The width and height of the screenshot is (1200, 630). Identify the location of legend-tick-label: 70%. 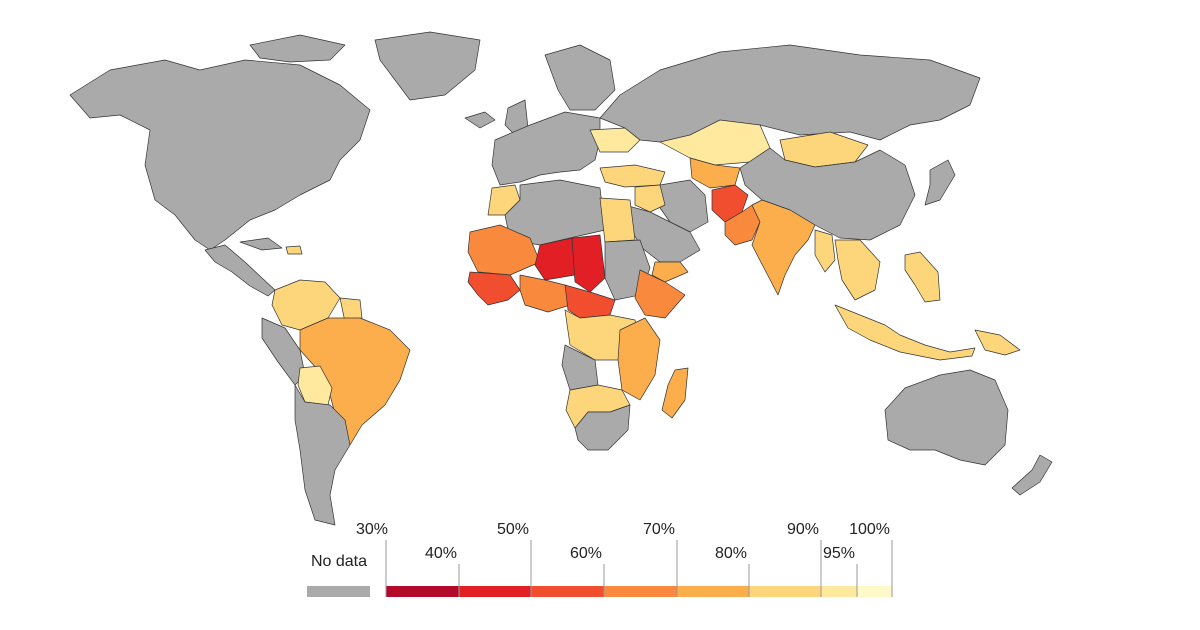
(659, 529).